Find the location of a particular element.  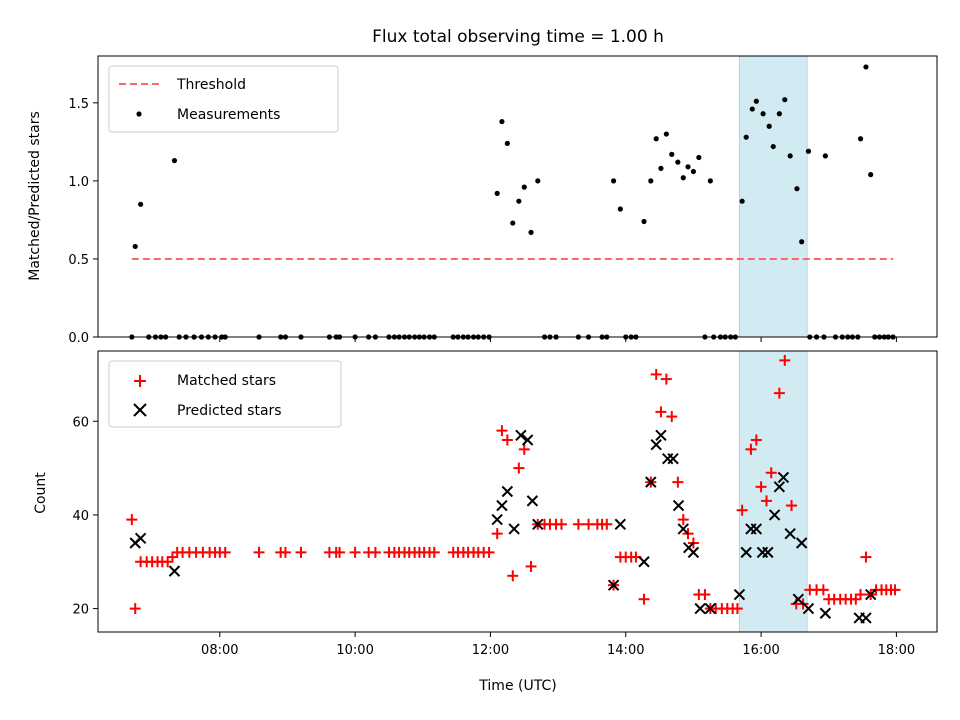

y-tick-label: 0.5 is located at coordinates (78, 260).